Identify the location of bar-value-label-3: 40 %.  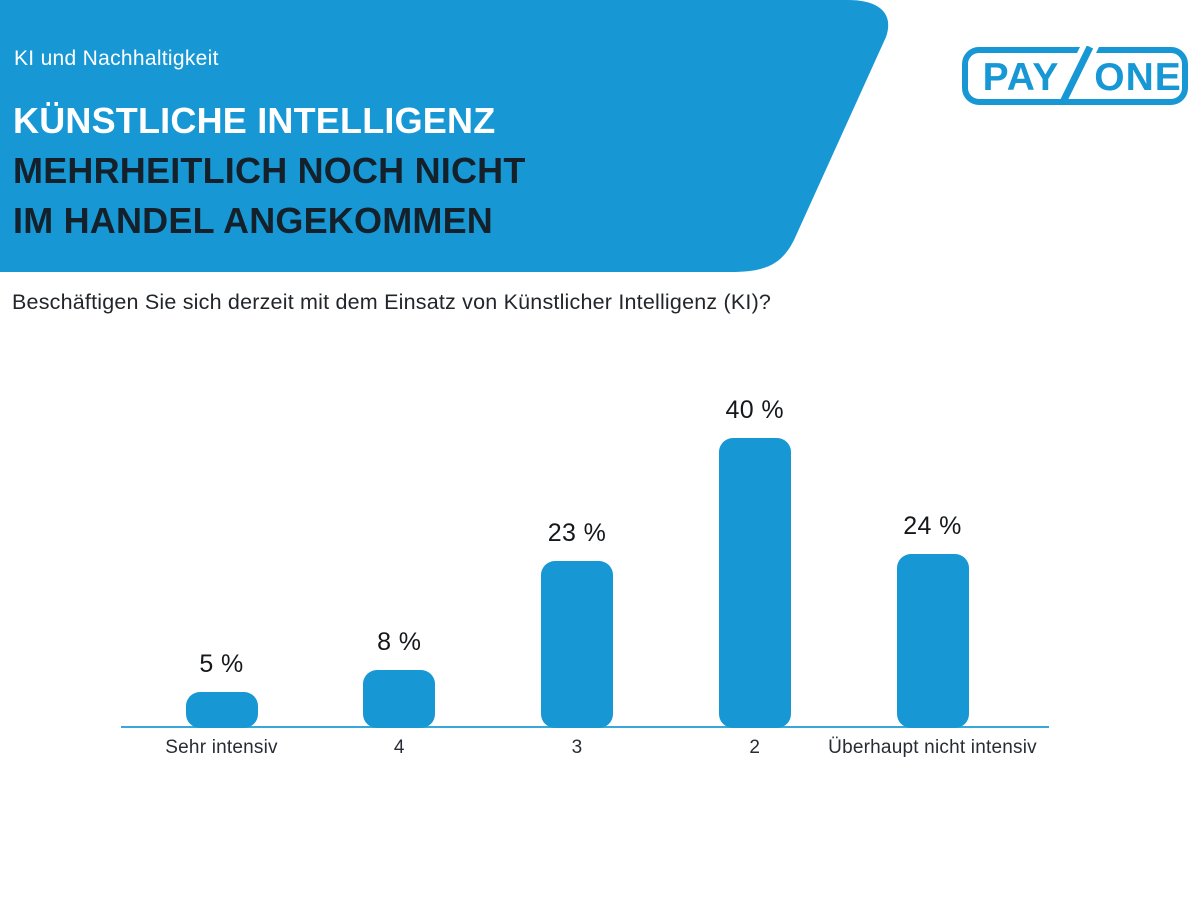
(755, 410).